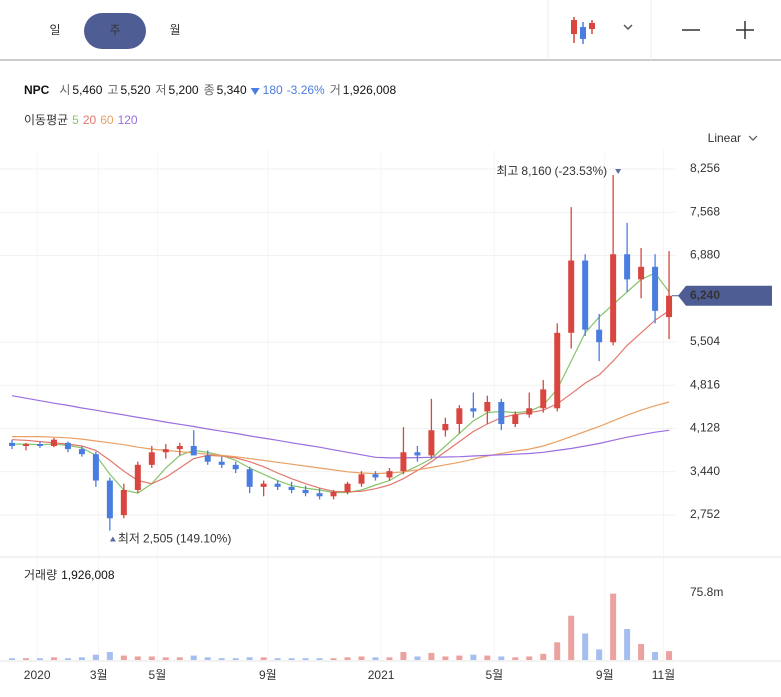  Describe the element at coordinates (203, 539) in the screenshot. I see `low-note-pct: (149.10%)` at that location.